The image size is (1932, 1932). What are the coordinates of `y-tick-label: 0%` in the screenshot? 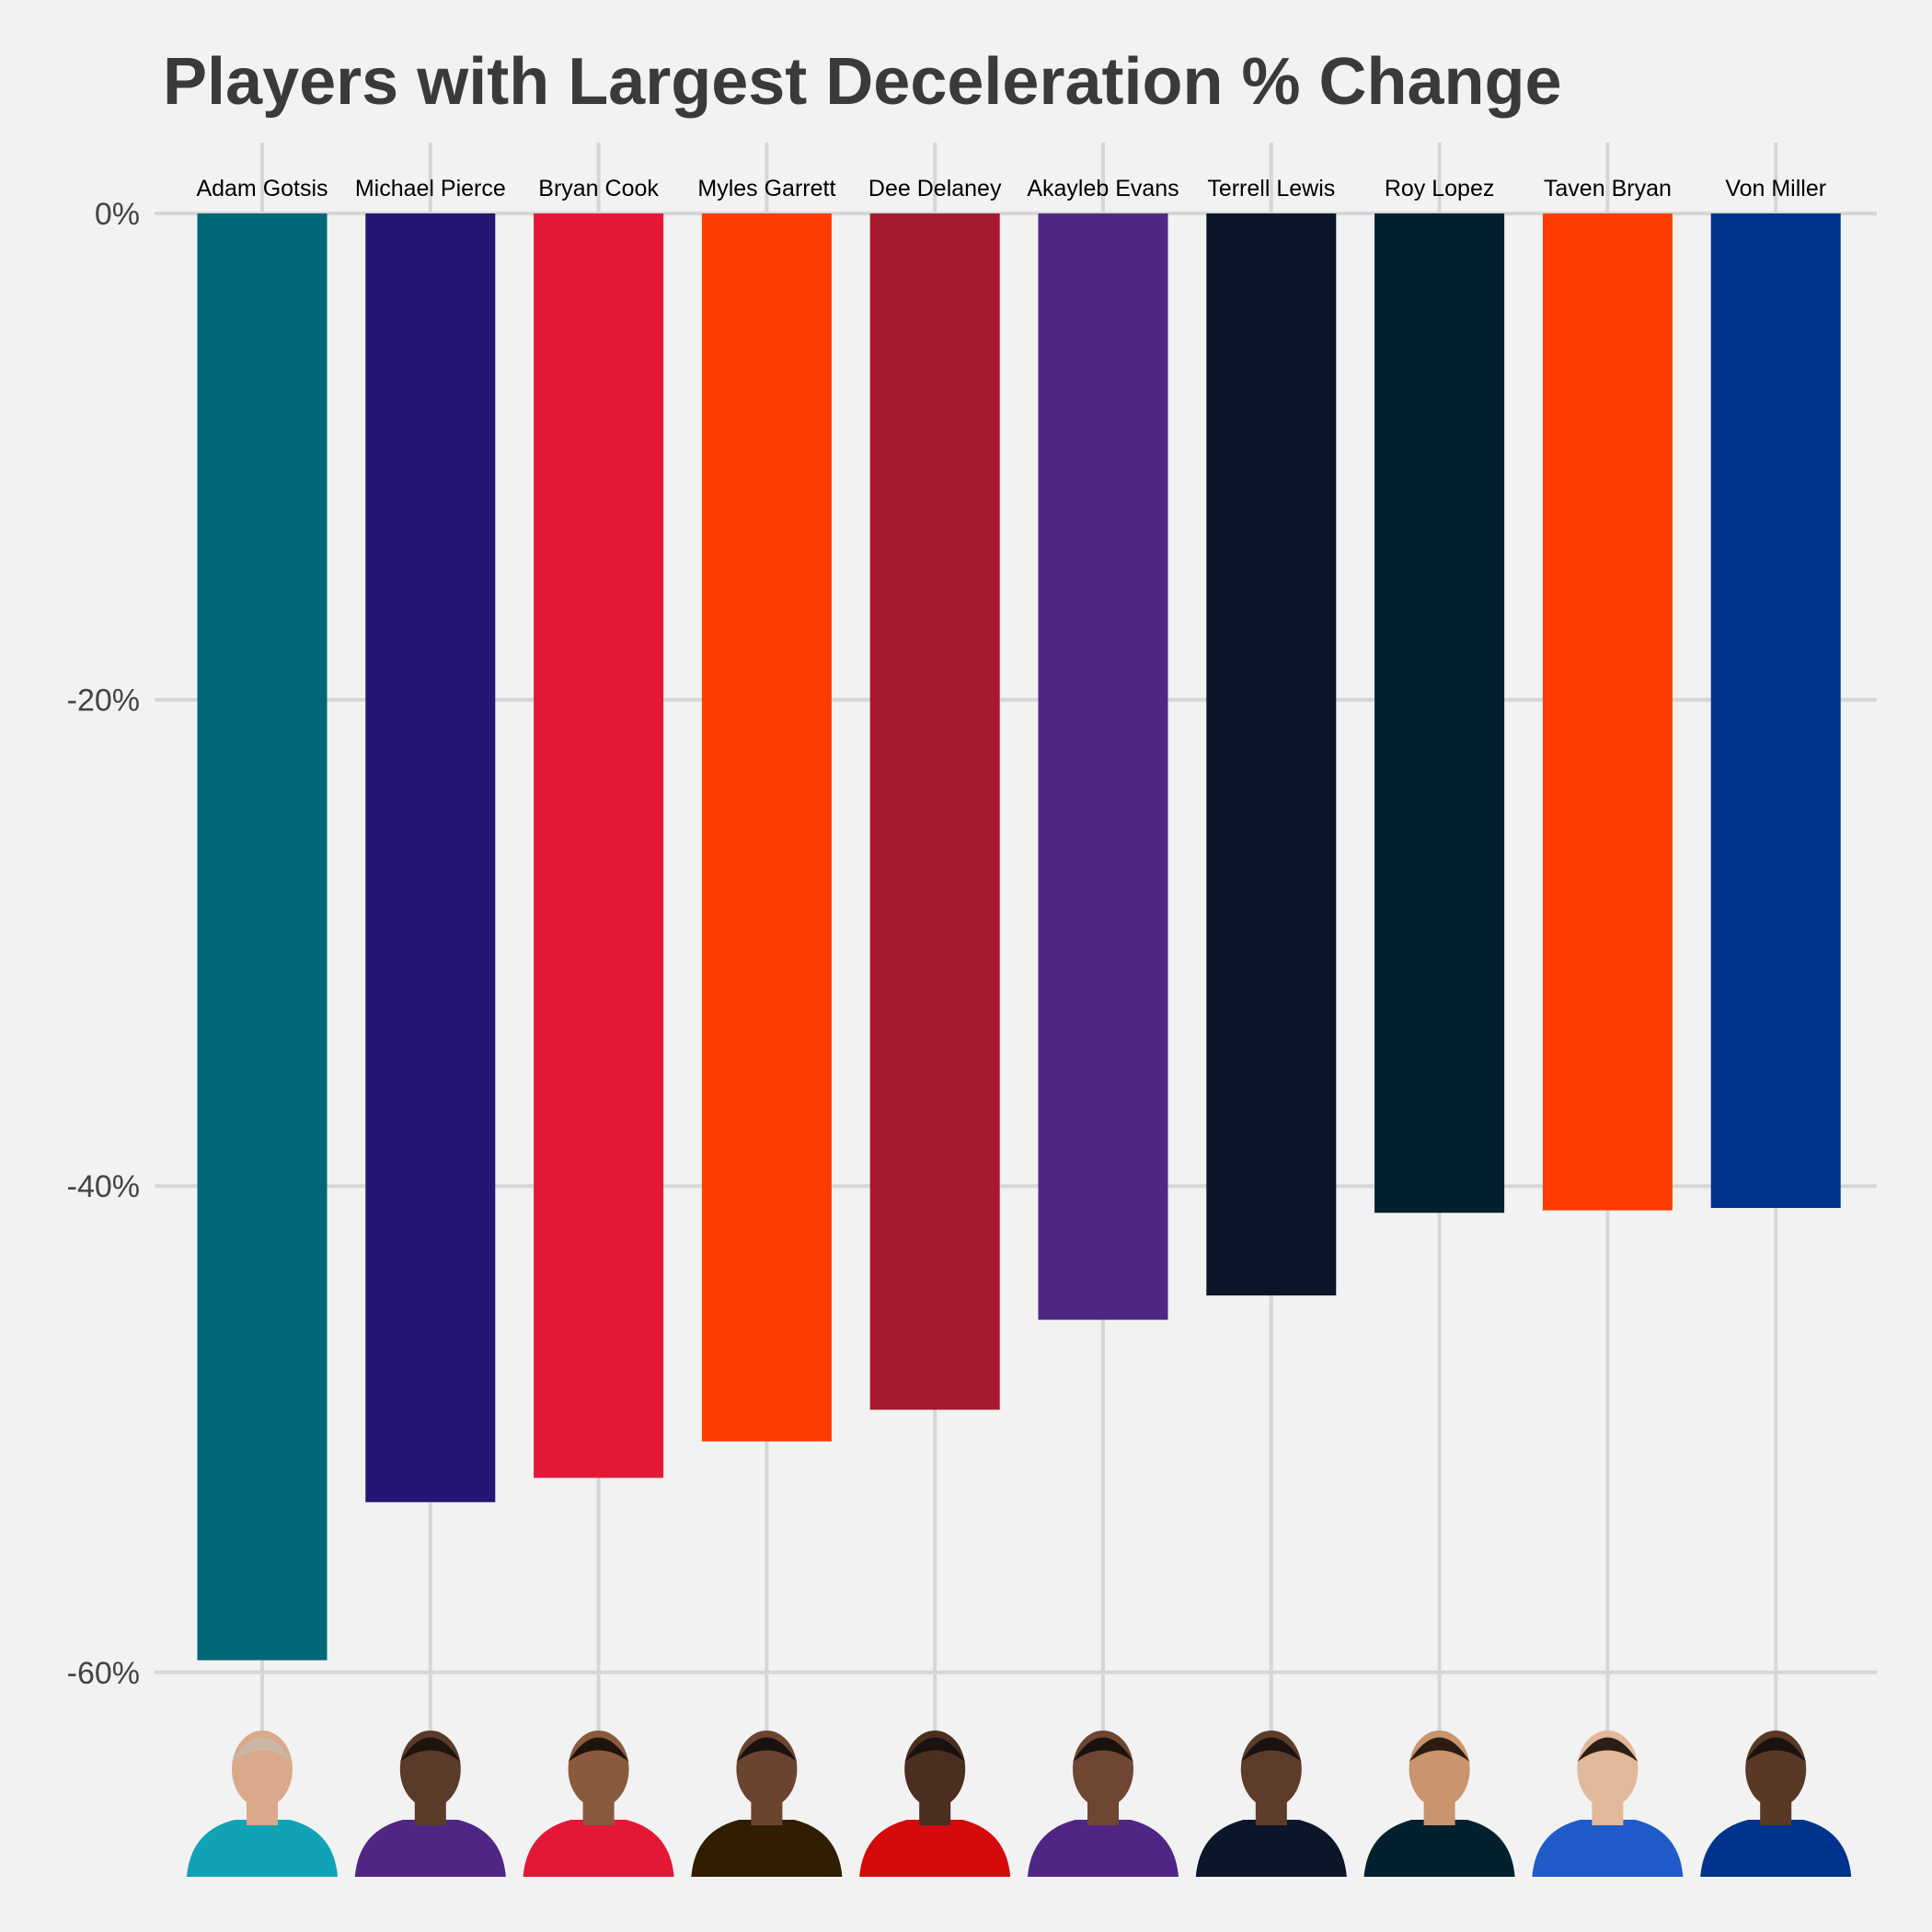 It's located at (117, 214).